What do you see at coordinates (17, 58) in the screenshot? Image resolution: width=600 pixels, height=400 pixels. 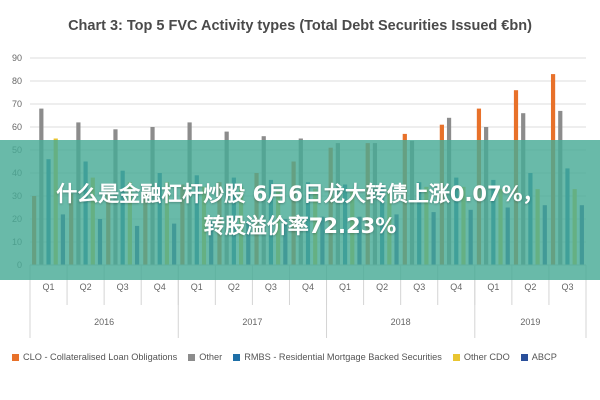 I see `y-tick-label: 90` at bounding box center [17, 58].